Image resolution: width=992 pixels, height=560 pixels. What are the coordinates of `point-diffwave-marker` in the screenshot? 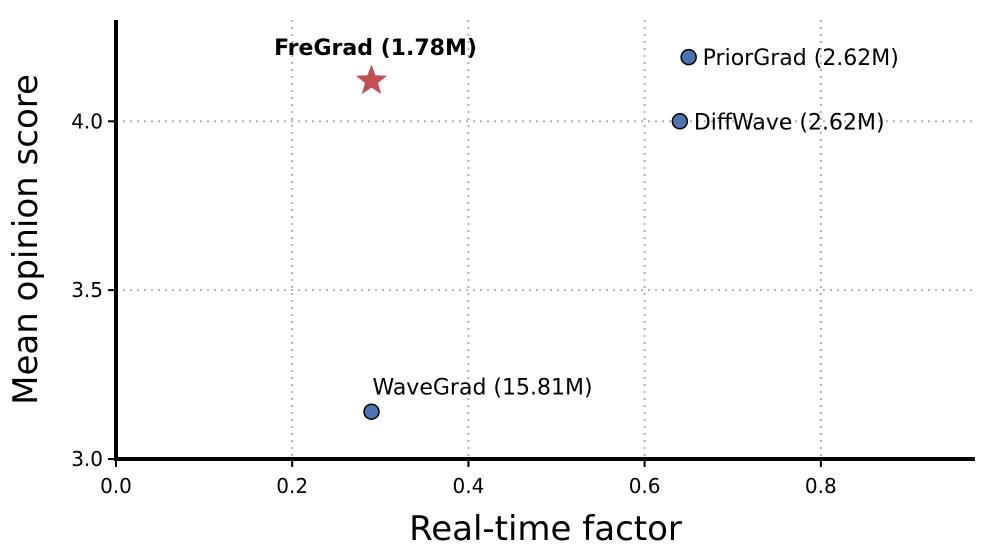 It's located at (680, 121).